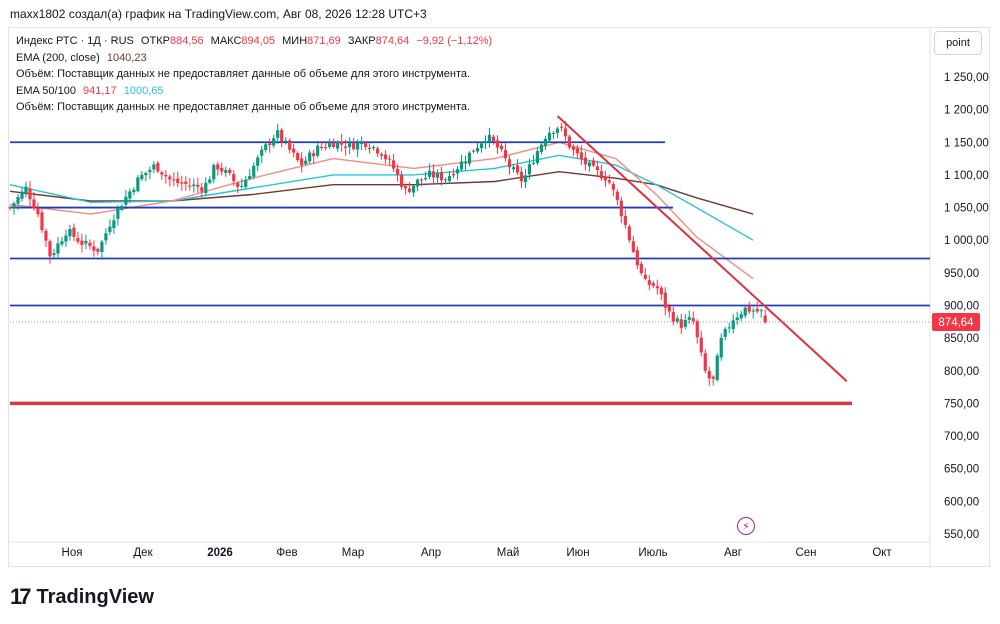 This screenshot has height=624, width=1000. What do you see at coordinates (143, 90) in the screenshot?
I see `legend-ema100-value: 1000,65` at bounding box center [143, 90].